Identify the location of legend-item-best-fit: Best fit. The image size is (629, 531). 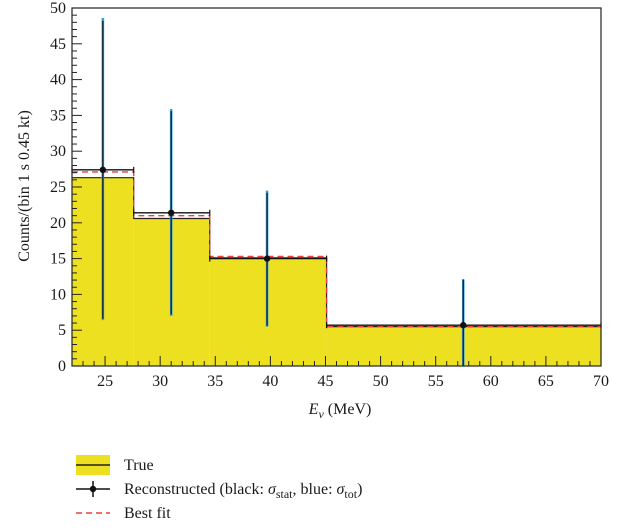
(123, 513).